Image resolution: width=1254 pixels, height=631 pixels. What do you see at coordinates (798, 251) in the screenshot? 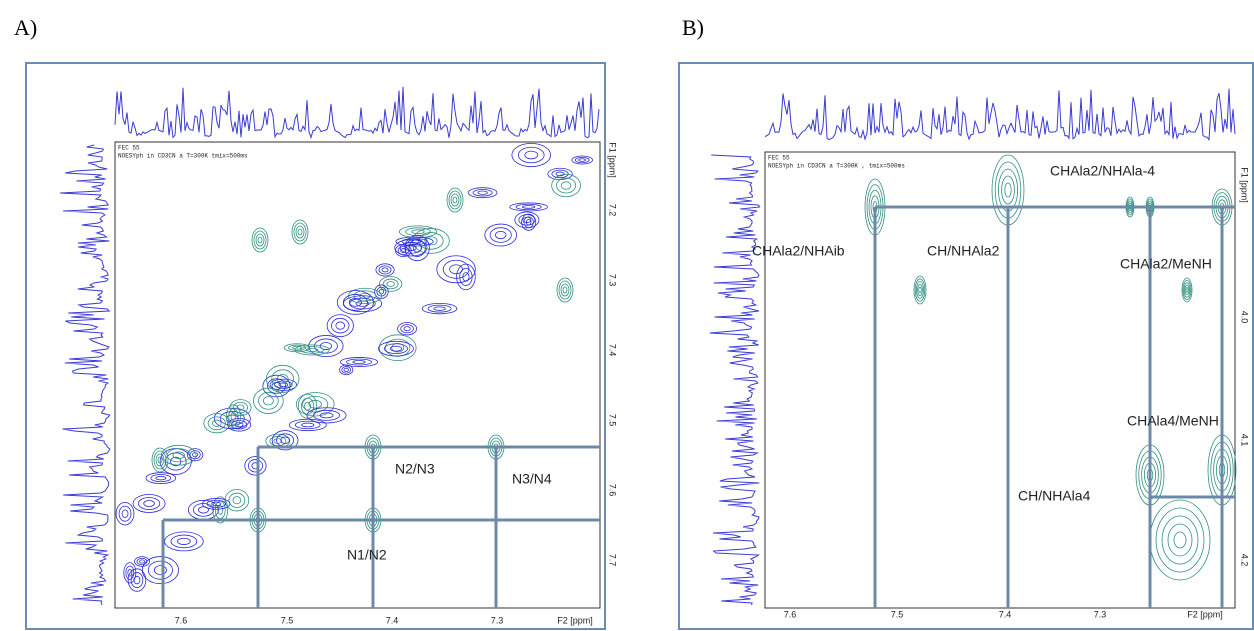
I see `annotation: CHAla2/NHAib` at bounding box center [798, 251].